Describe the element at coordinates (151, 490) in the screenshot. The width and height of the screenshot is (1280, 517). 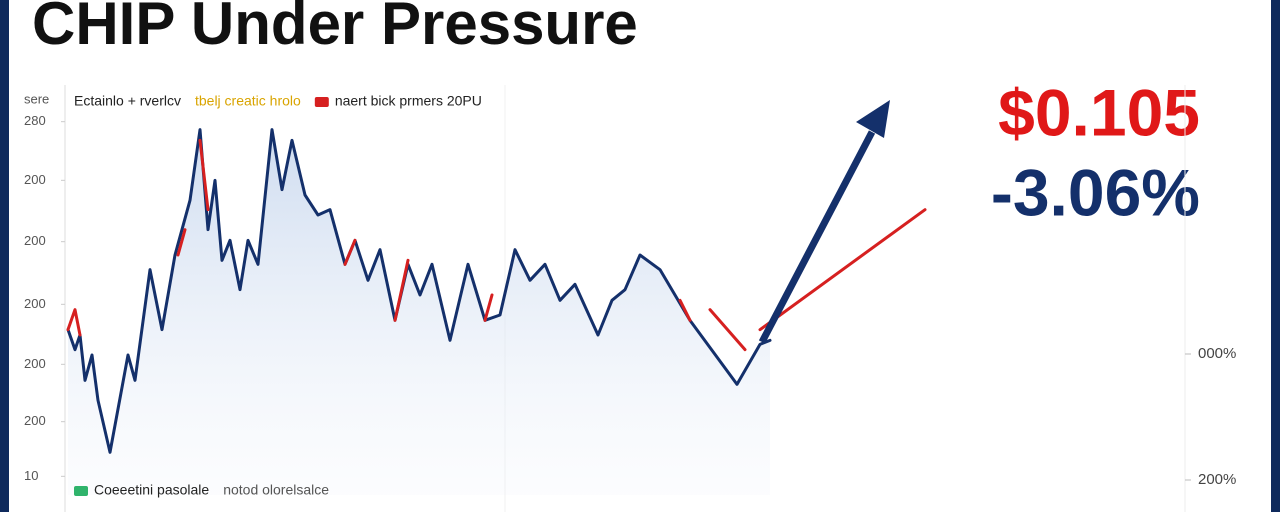
I see `legend-text: Coeeetini pasolale` at that location.